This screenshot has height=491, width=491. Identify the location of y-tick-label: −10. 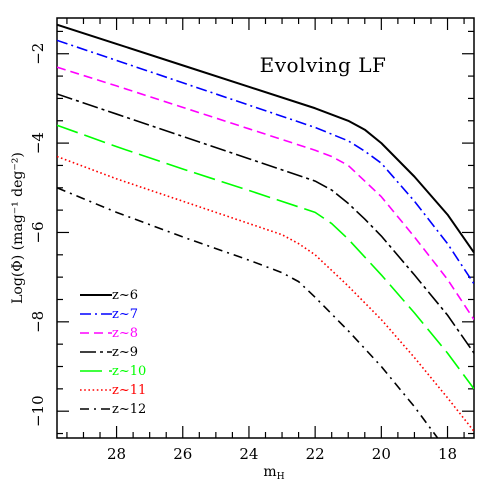
(38, 411).